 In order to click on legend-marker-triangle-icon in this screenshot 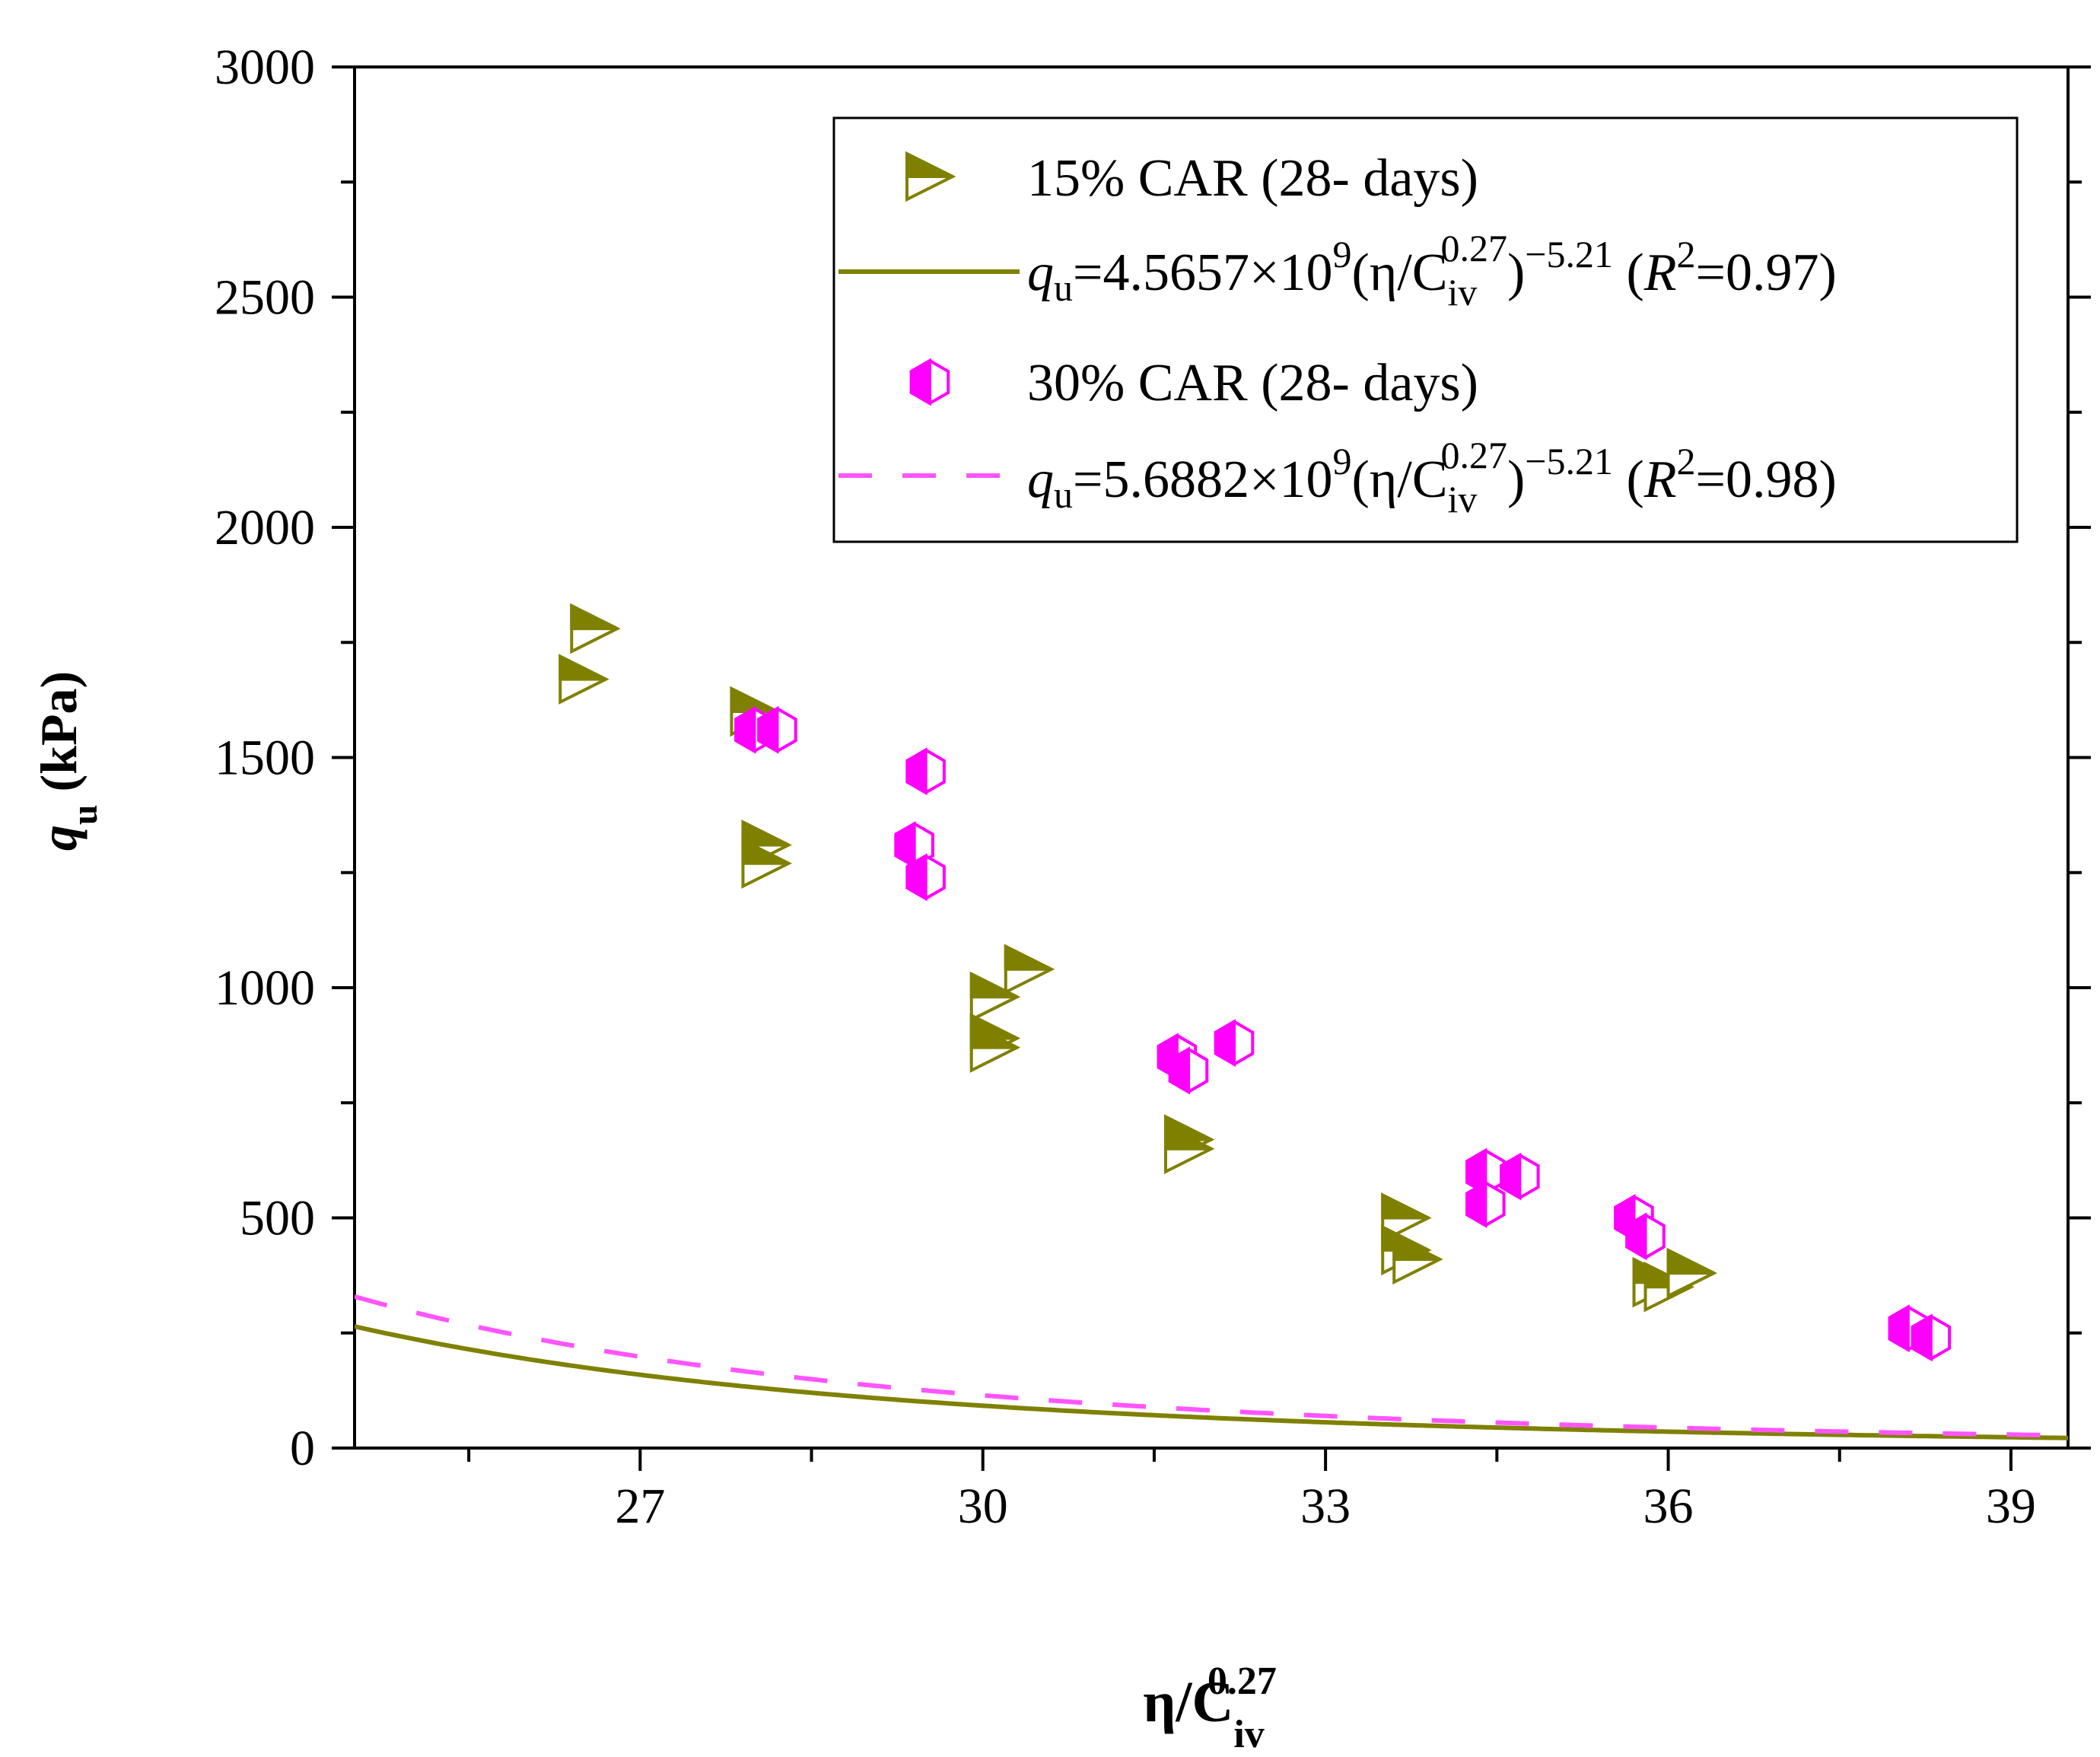, I will do `click(930, 176)`.